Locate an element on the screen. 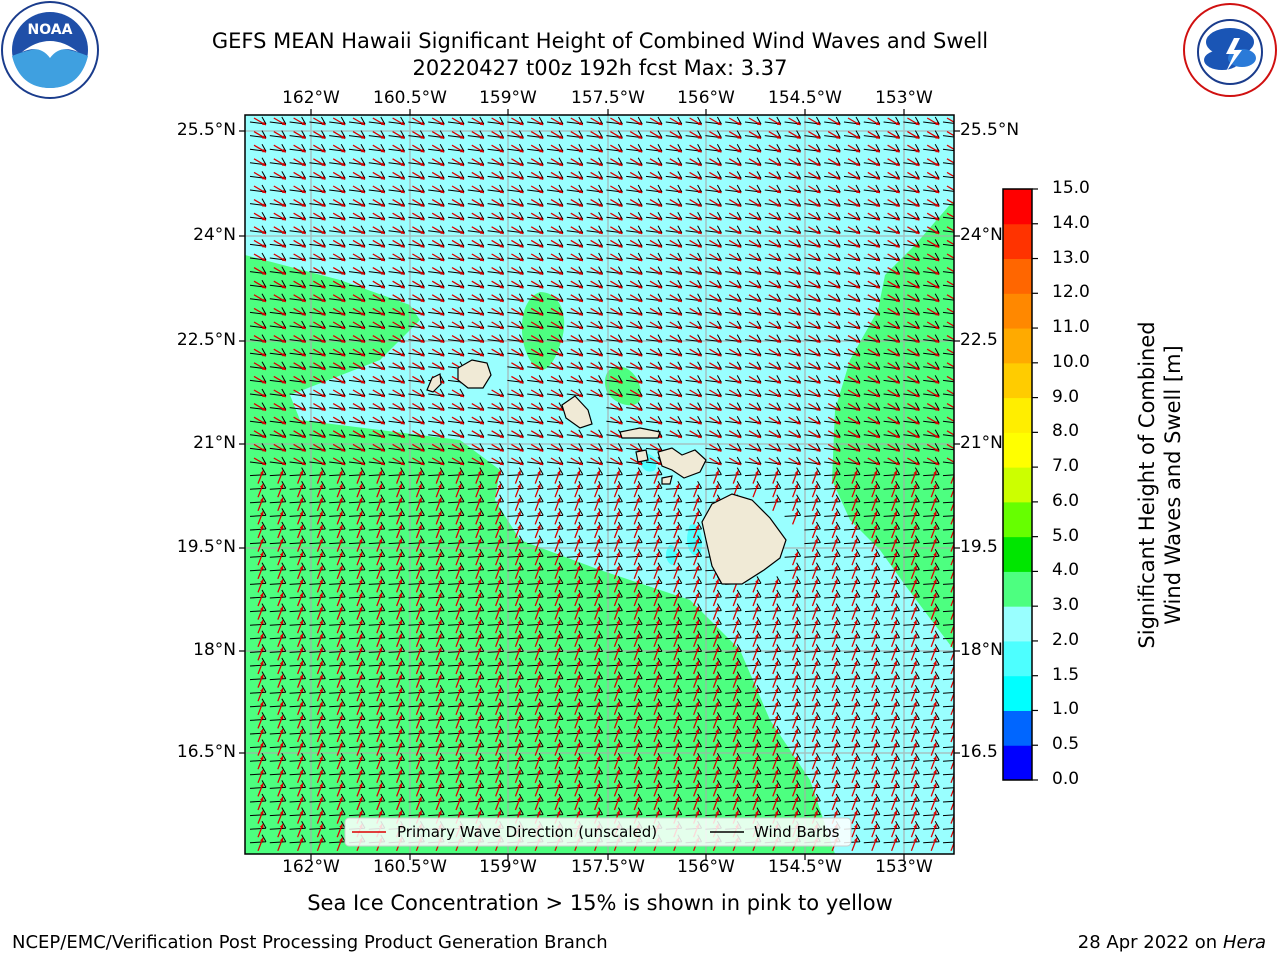 Image resolution: width=1280 pixels, height=960 pixels. colorbar-title-line1: Significant Height of Combined is located at coordinates (1147, 484).